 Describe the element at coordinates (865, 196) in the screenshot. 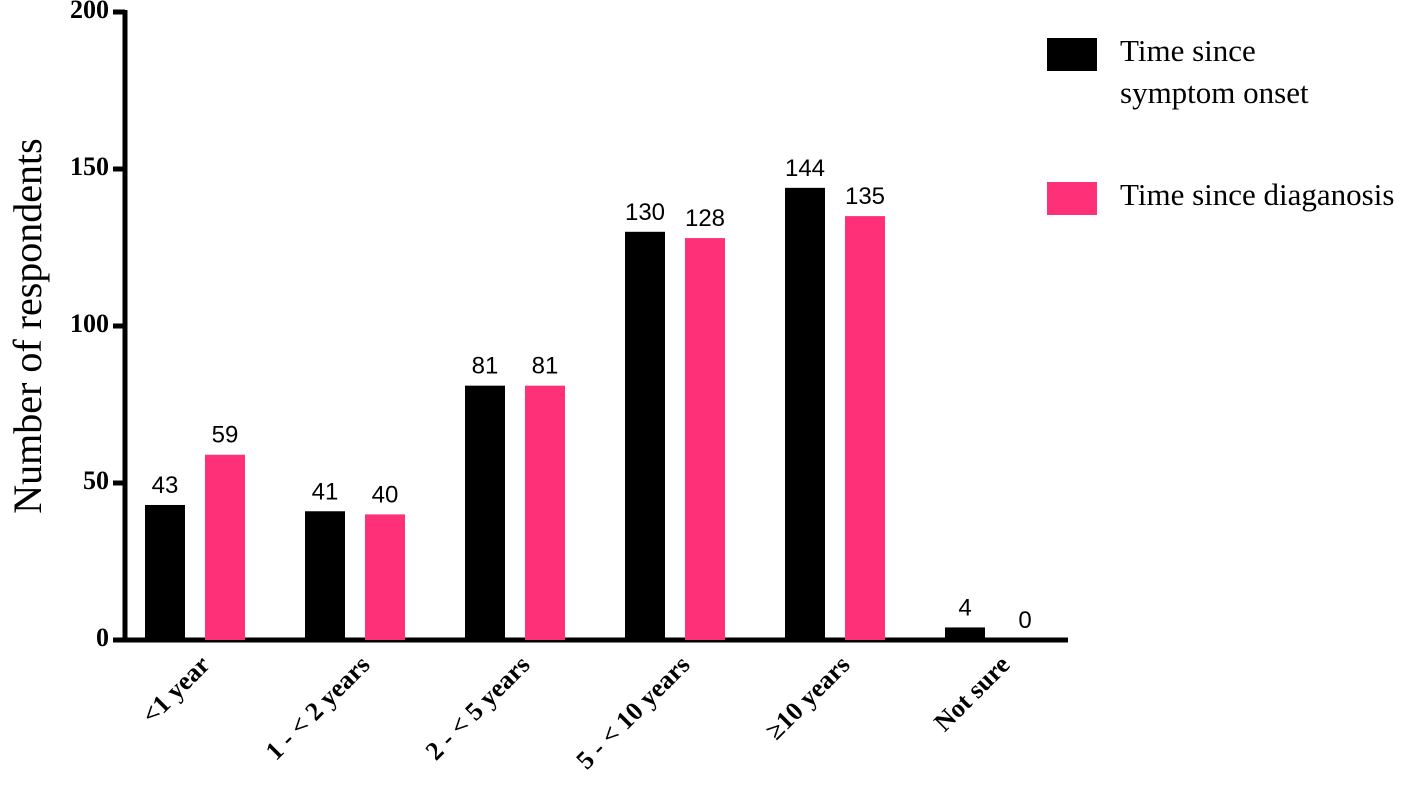

I see `data-label: 135` at that location.